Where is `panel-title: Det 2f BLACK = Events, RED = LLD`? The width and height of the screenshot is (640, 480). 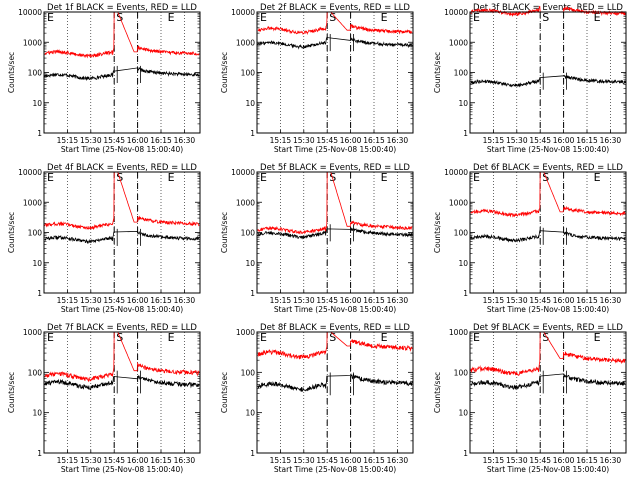
panel-title: Det 2f BLACK = Events, RED = LLD is located at coordinates (335, 8).